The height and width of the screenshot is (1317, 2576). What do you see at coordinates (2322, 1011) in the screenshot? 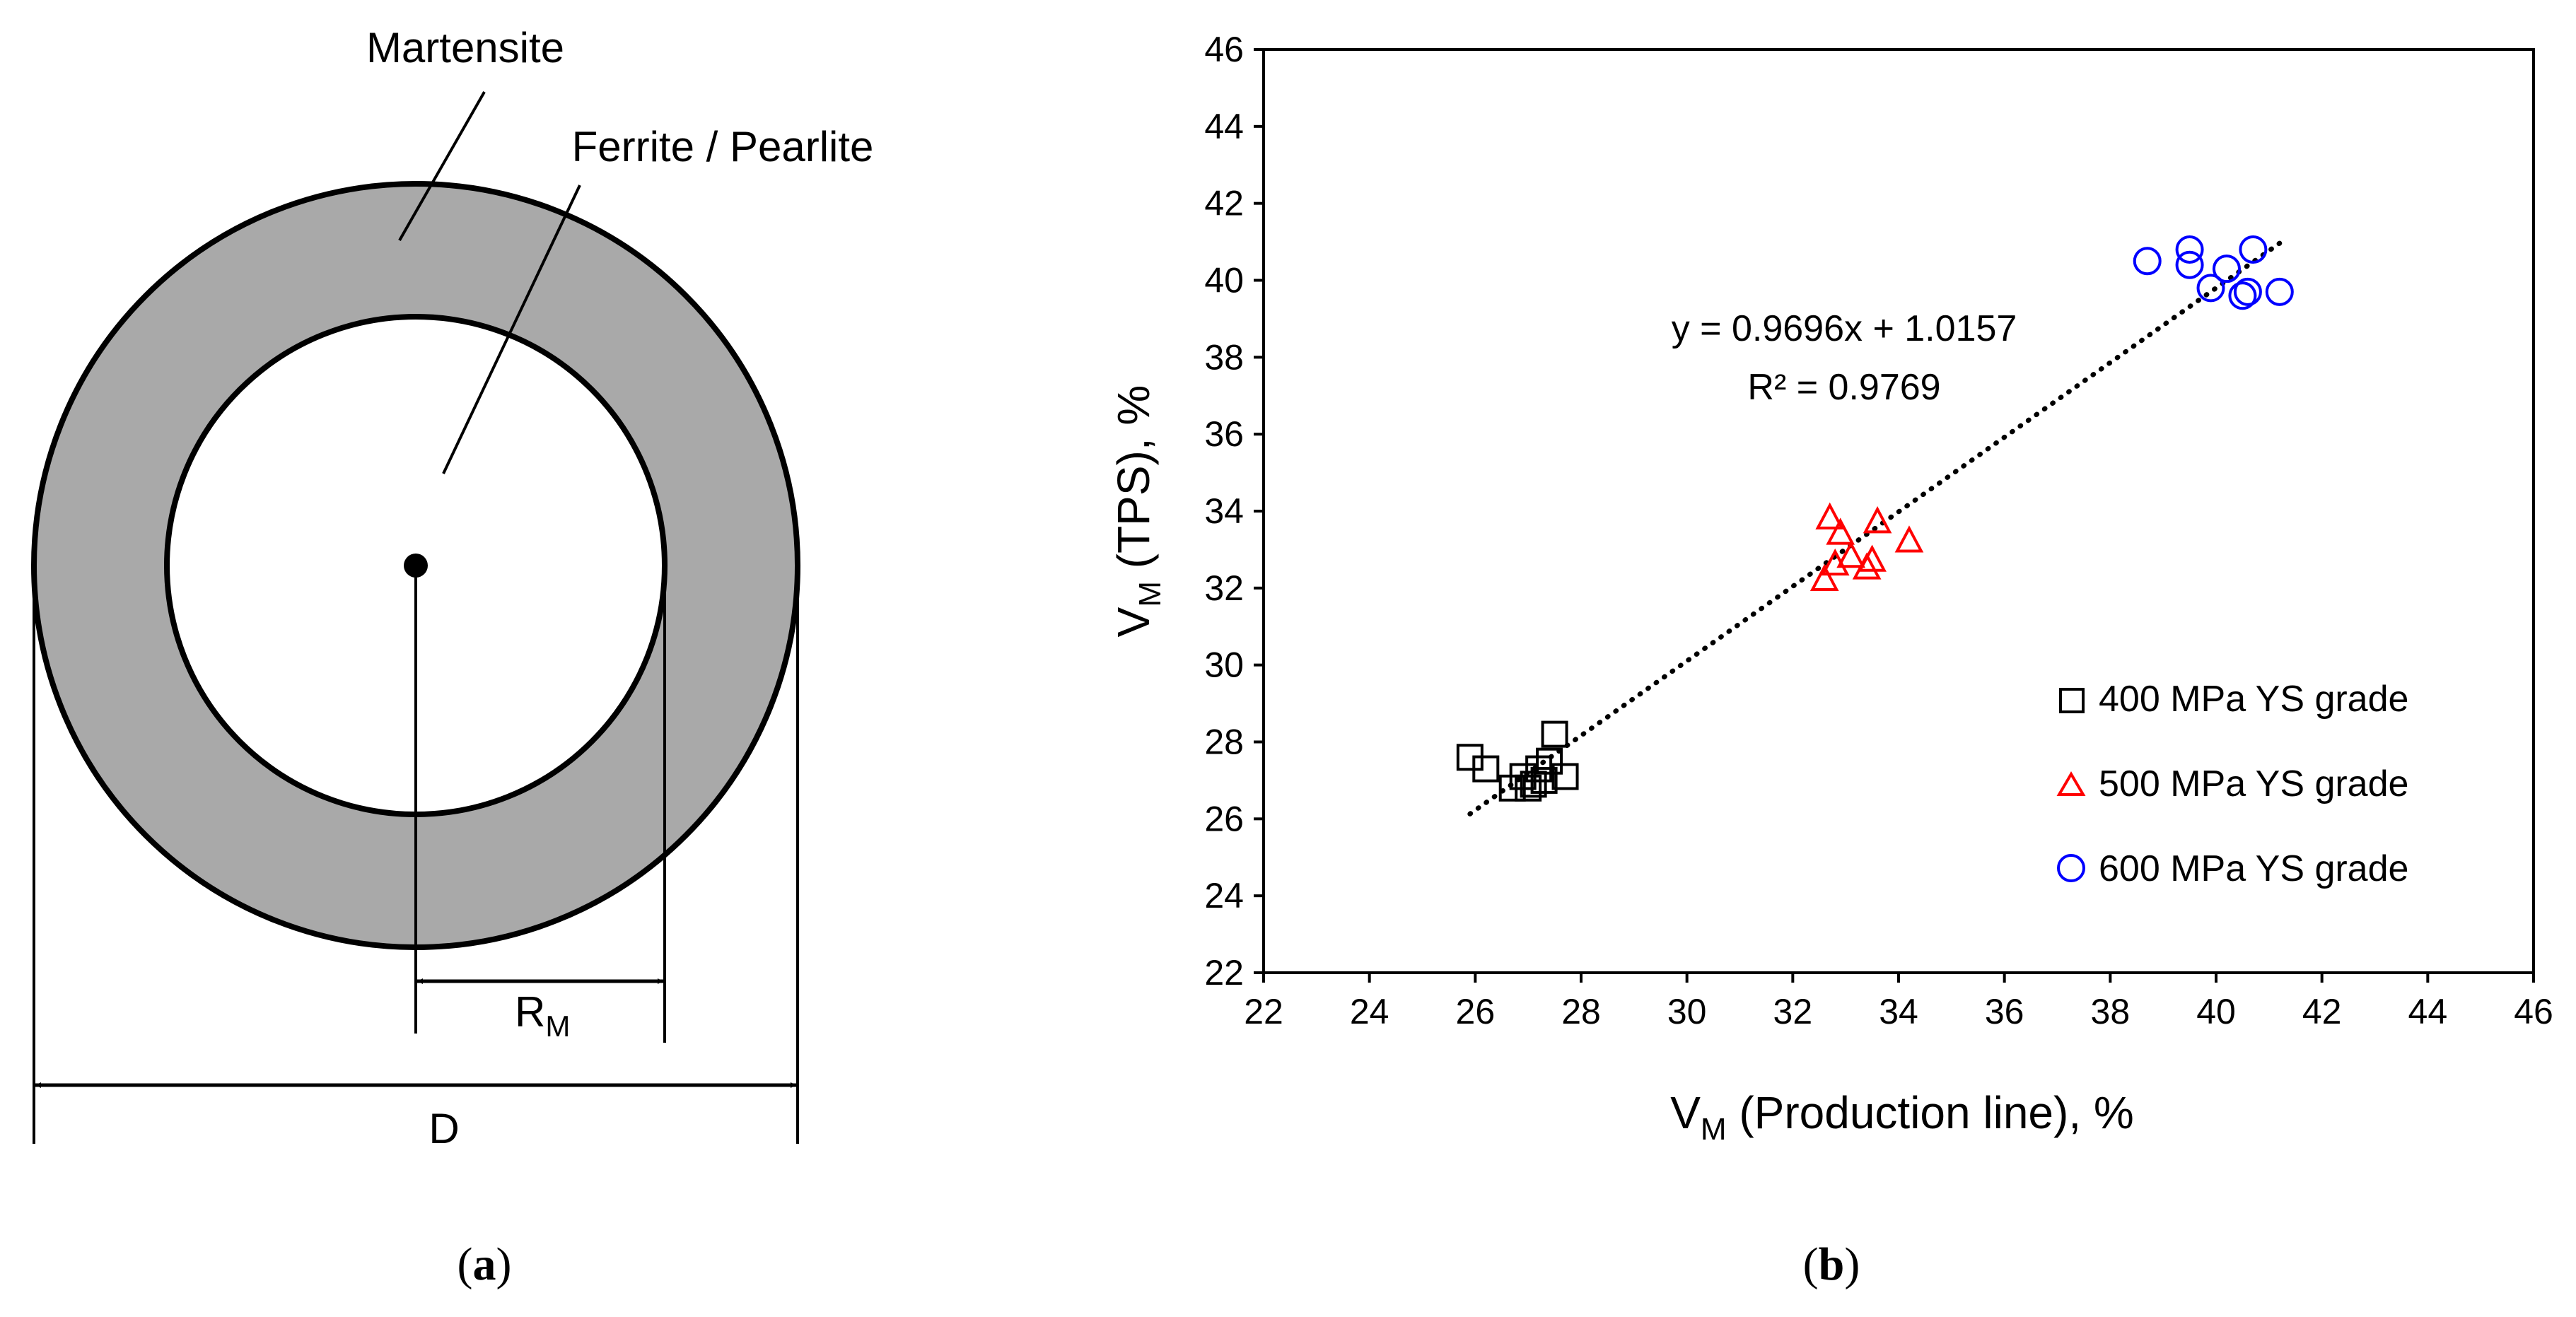
I see `x-tick-label: 42` at bounding box center [2322, 1011].